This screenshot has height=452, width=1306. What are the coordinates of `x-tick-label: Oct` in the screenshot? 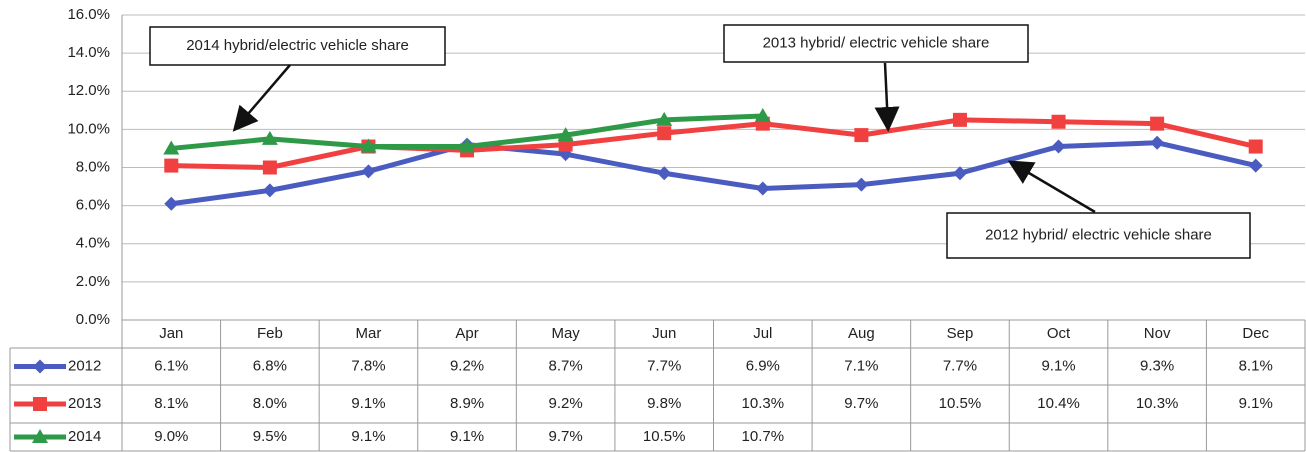 It's located at (1059, 333).